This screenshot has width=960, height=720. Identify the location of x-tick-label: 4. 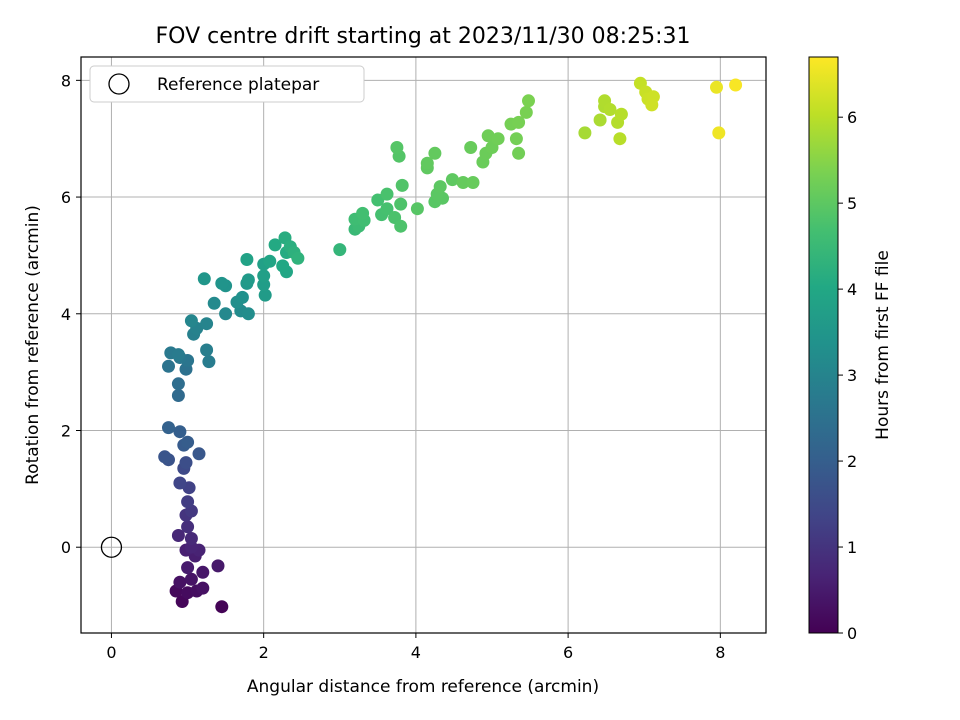
(416, 652).